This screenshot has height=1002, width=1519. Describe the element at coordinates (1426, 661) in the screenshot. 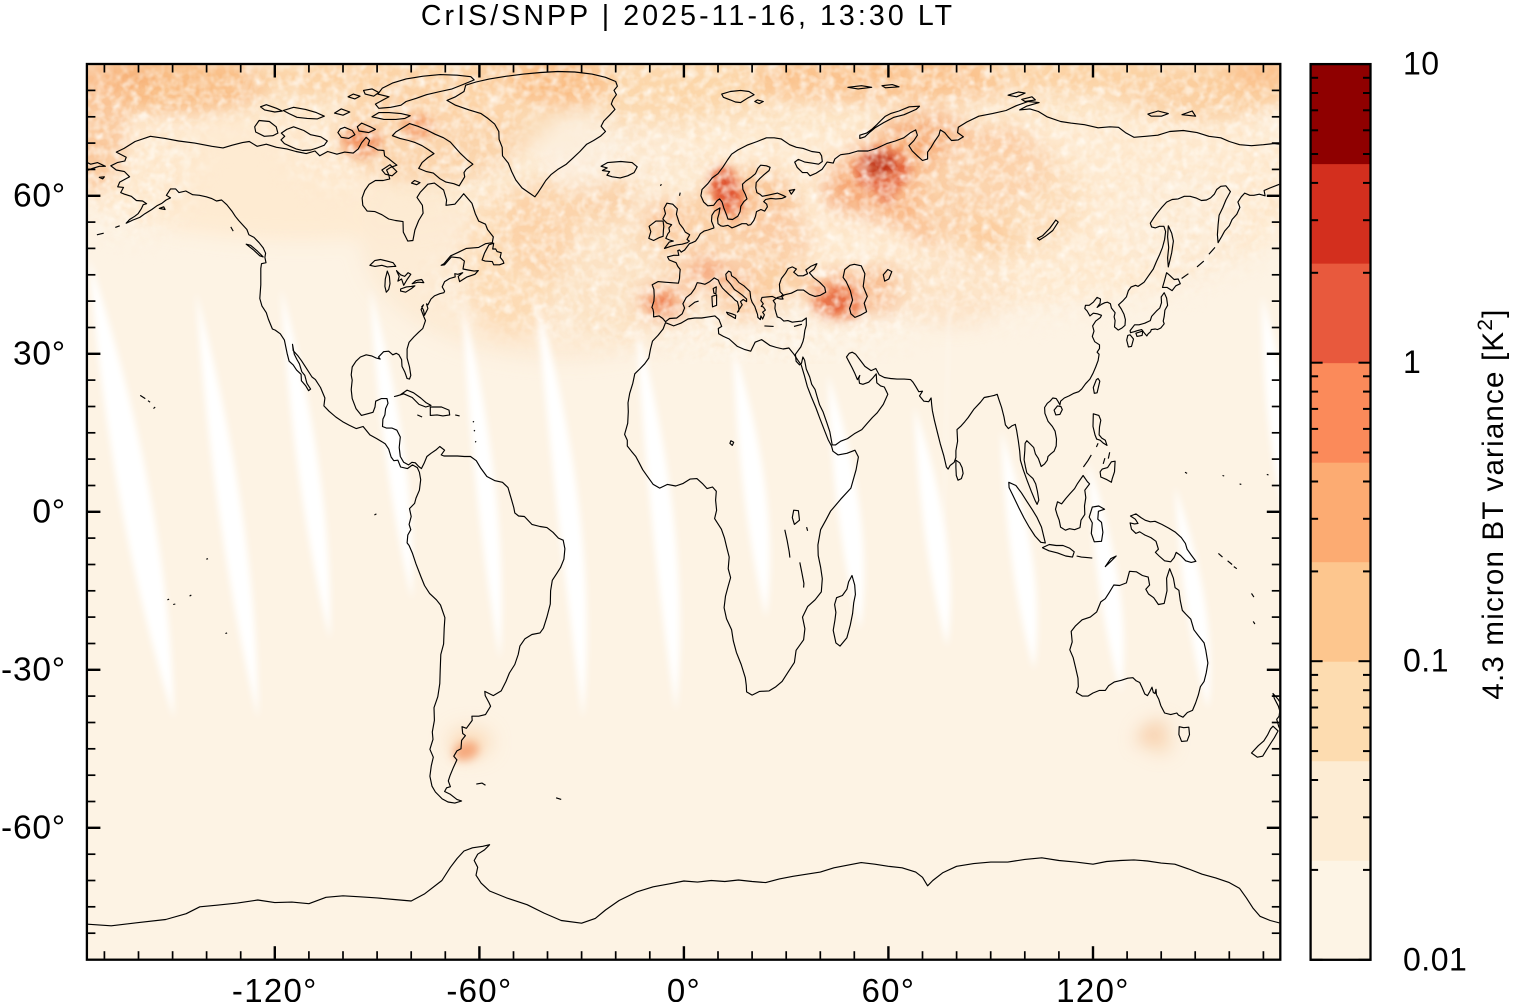

I see `svg-text: 0.1` at that location.